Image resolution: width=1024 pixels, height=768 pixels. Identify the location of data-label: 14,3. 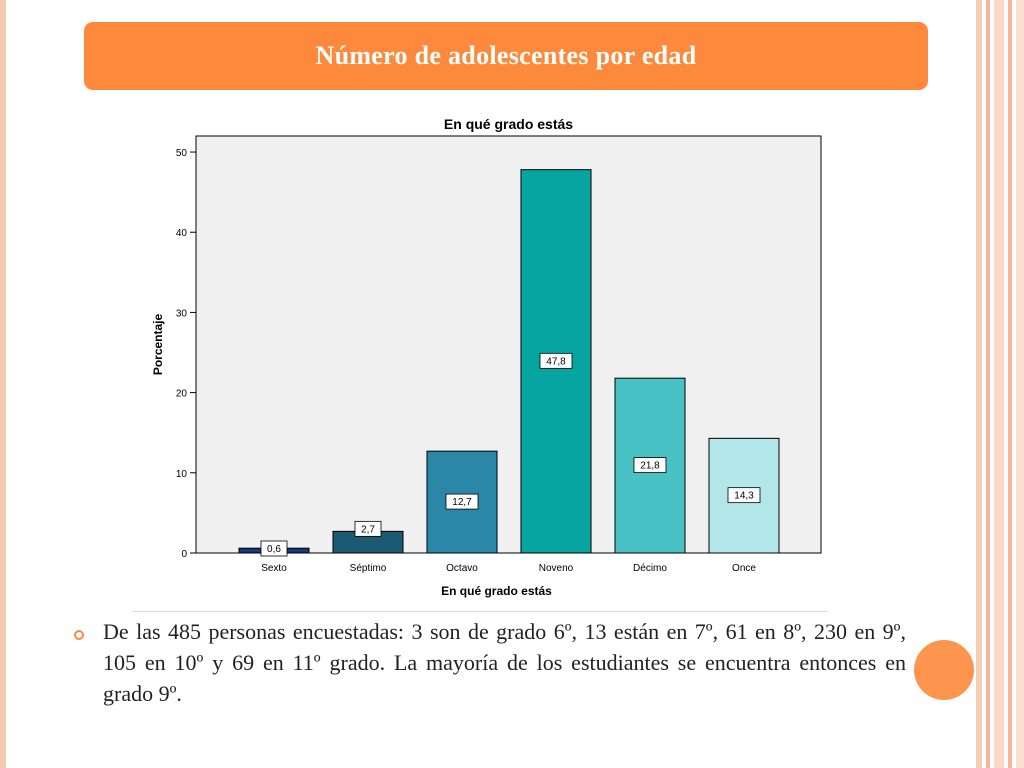
(744, 496).